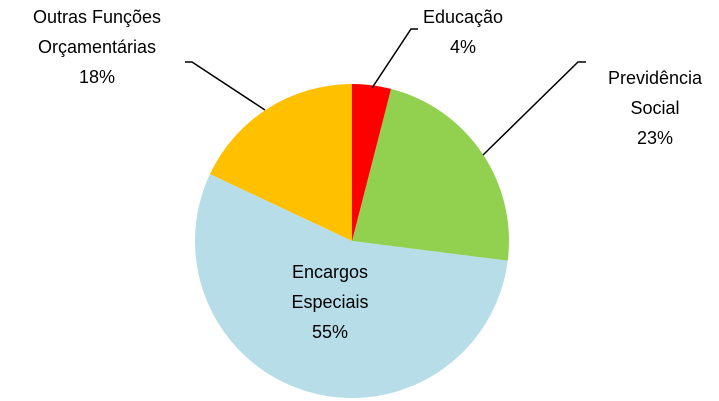  Describe the element at coordinates (655, 93) in the screenshot. I see `category-label: Previdência Social` at that location.